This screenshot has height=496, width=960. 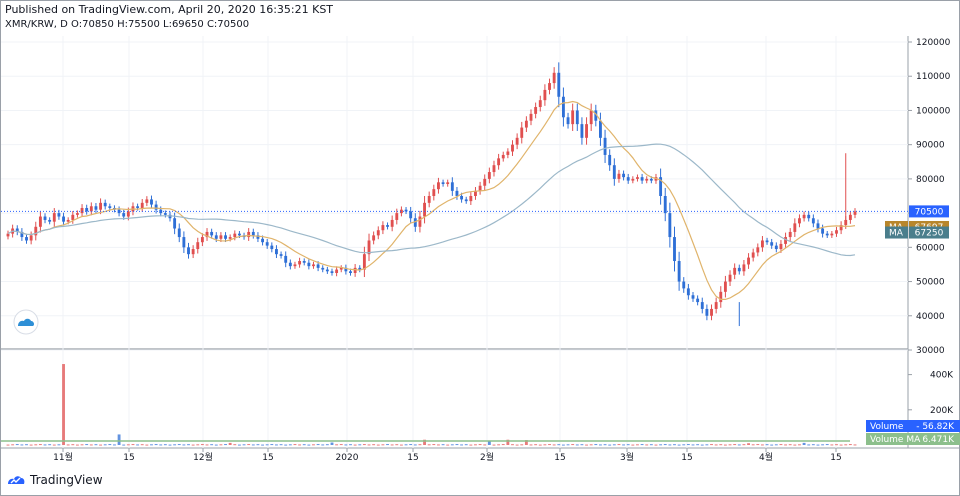 What do you see at coordinates (896, 232) in the screenshot?
I see `ma-tag-label-box` at bounding box center [896, 232].